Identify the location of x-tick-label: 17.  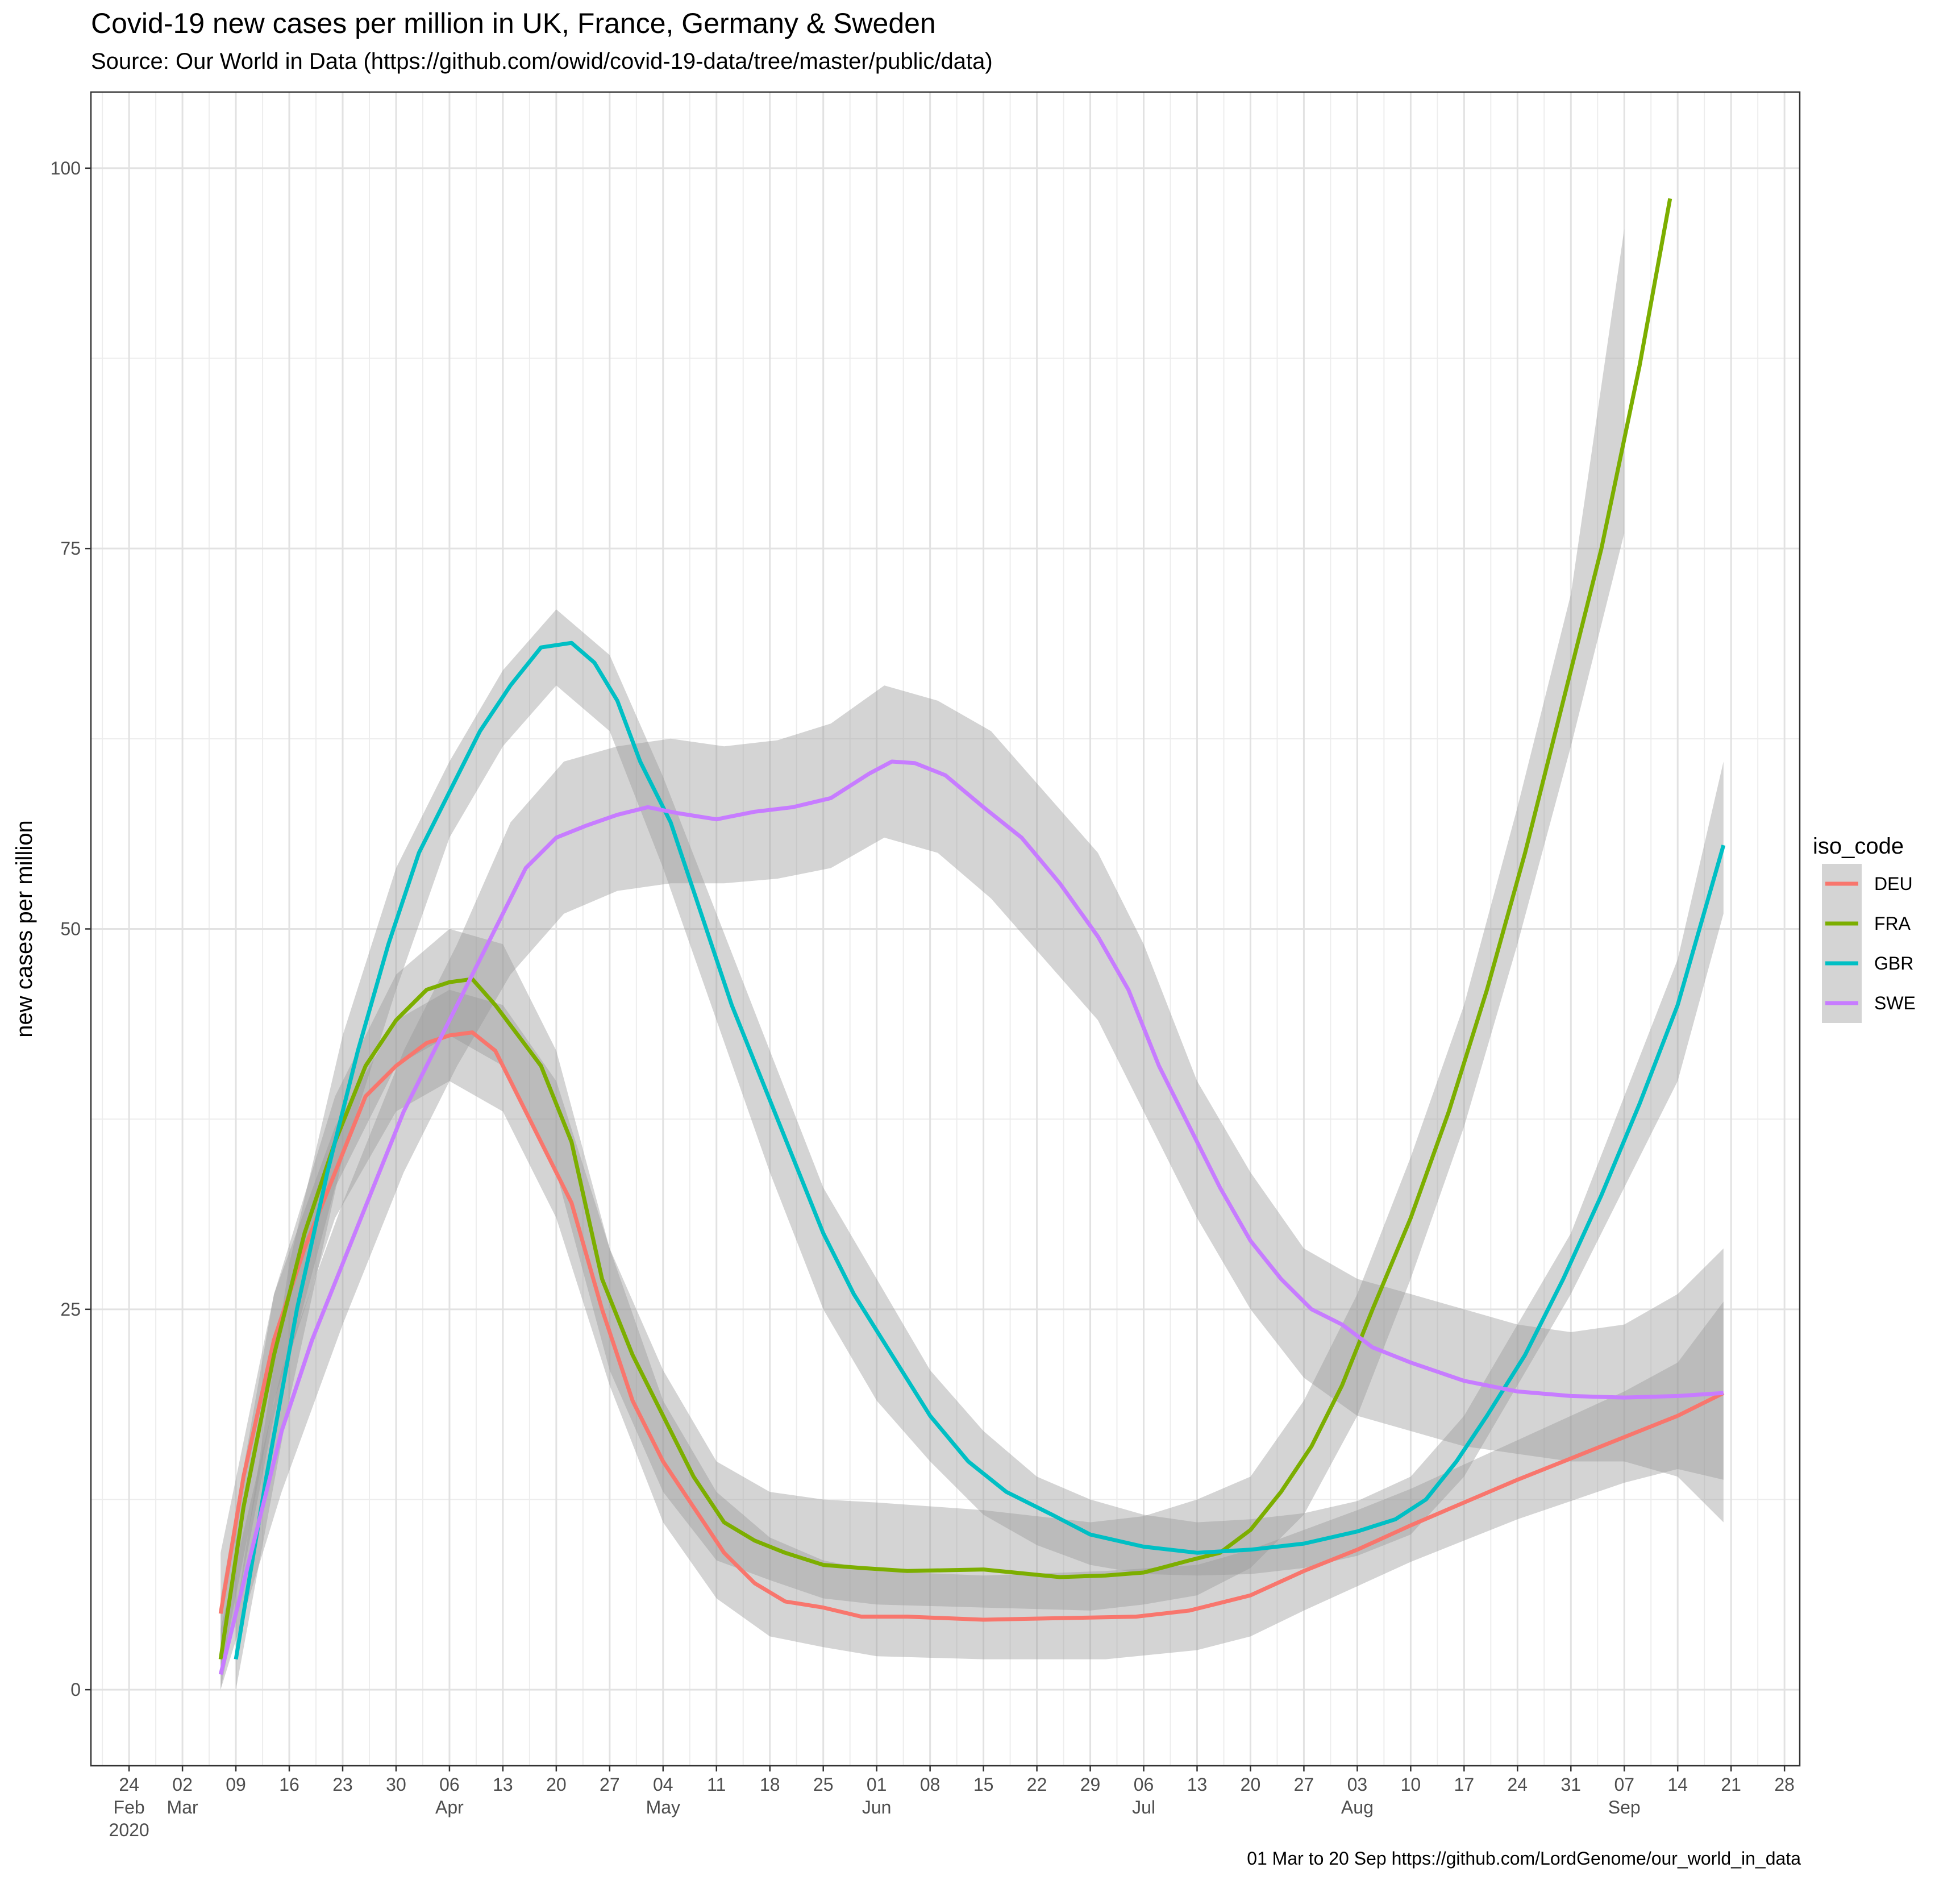
(1464, 1784).